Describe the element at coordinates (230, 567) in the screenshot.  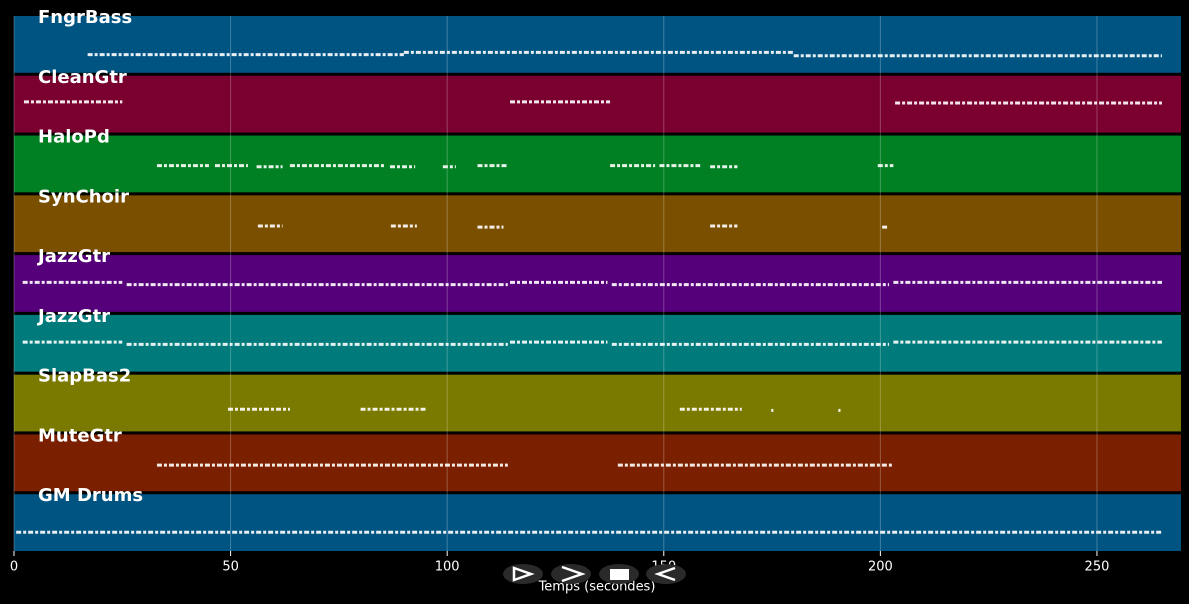
I see `x-tick-label: 50` at that location.